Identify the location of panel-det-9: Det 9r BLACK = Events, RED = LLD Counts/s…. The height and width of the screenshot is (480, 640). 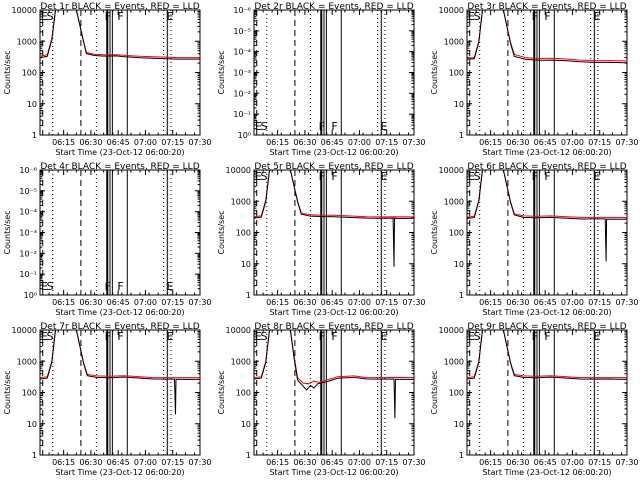
(534, 399).